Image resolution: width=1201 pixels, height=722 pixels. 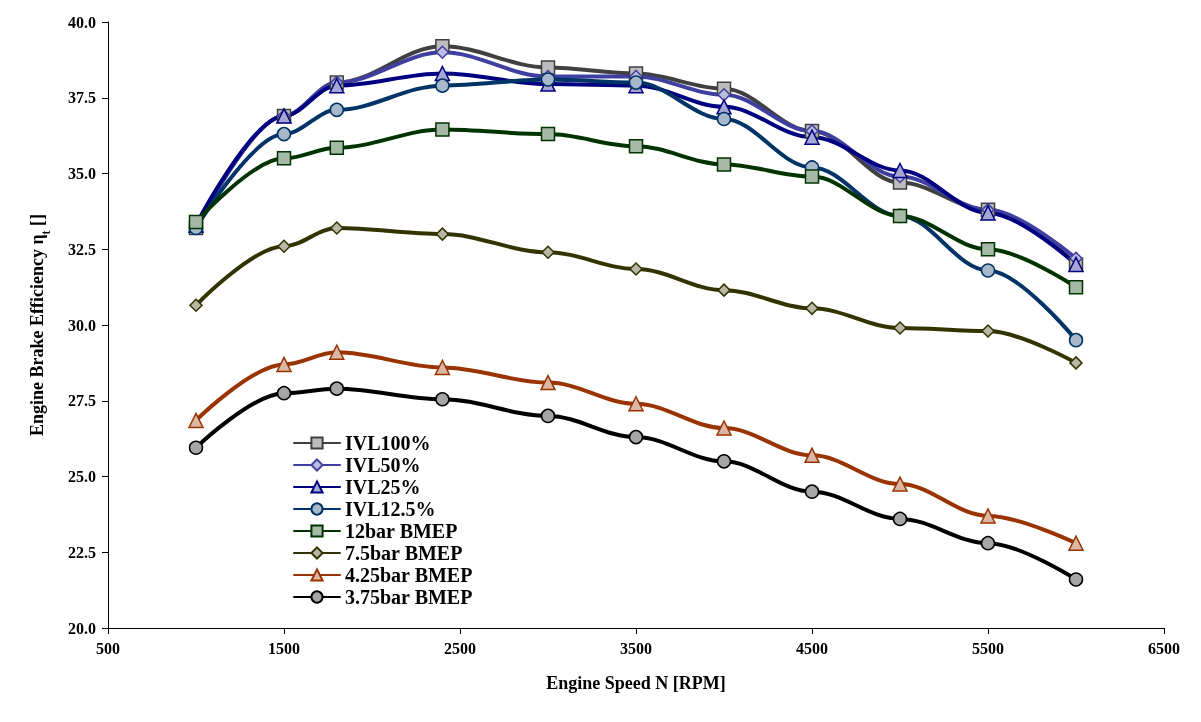 What do you see at coordinates (82, 325) in the screenshot?
I see `y-tick-label: 30.0` at bounding box center [82, 325].